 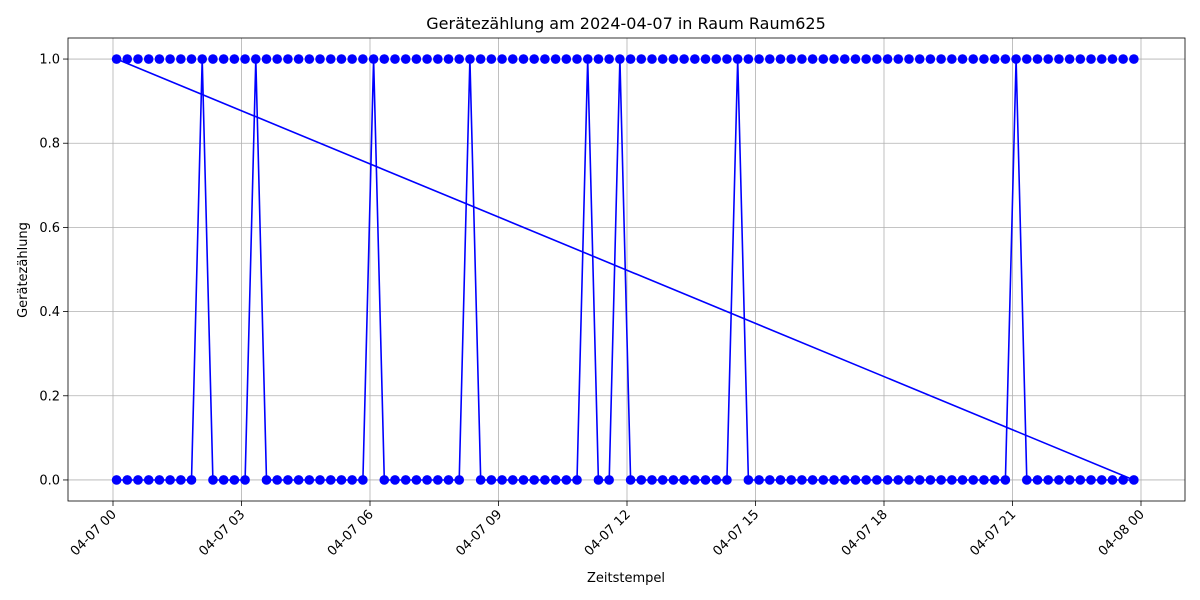 I want to click on x-tick-label: 04-08 00, so click(x=1122, y=533).